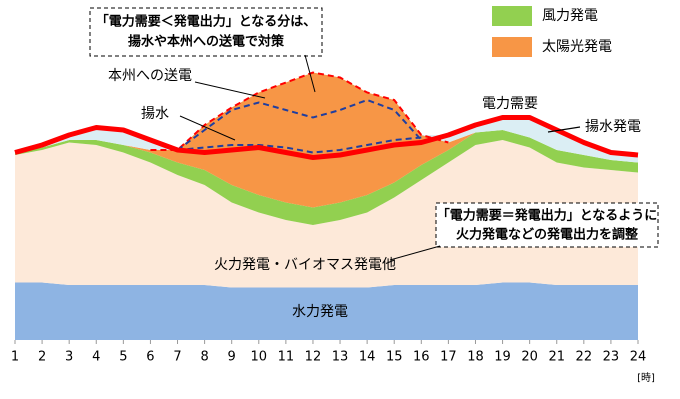 The width and height of the screenshot is (680, 399). What do you see at coordinates (547, 235) in the screenshot?
I see `annotation-text: 火力発電などの発電出力を調整` at bounding box center [547, 235].